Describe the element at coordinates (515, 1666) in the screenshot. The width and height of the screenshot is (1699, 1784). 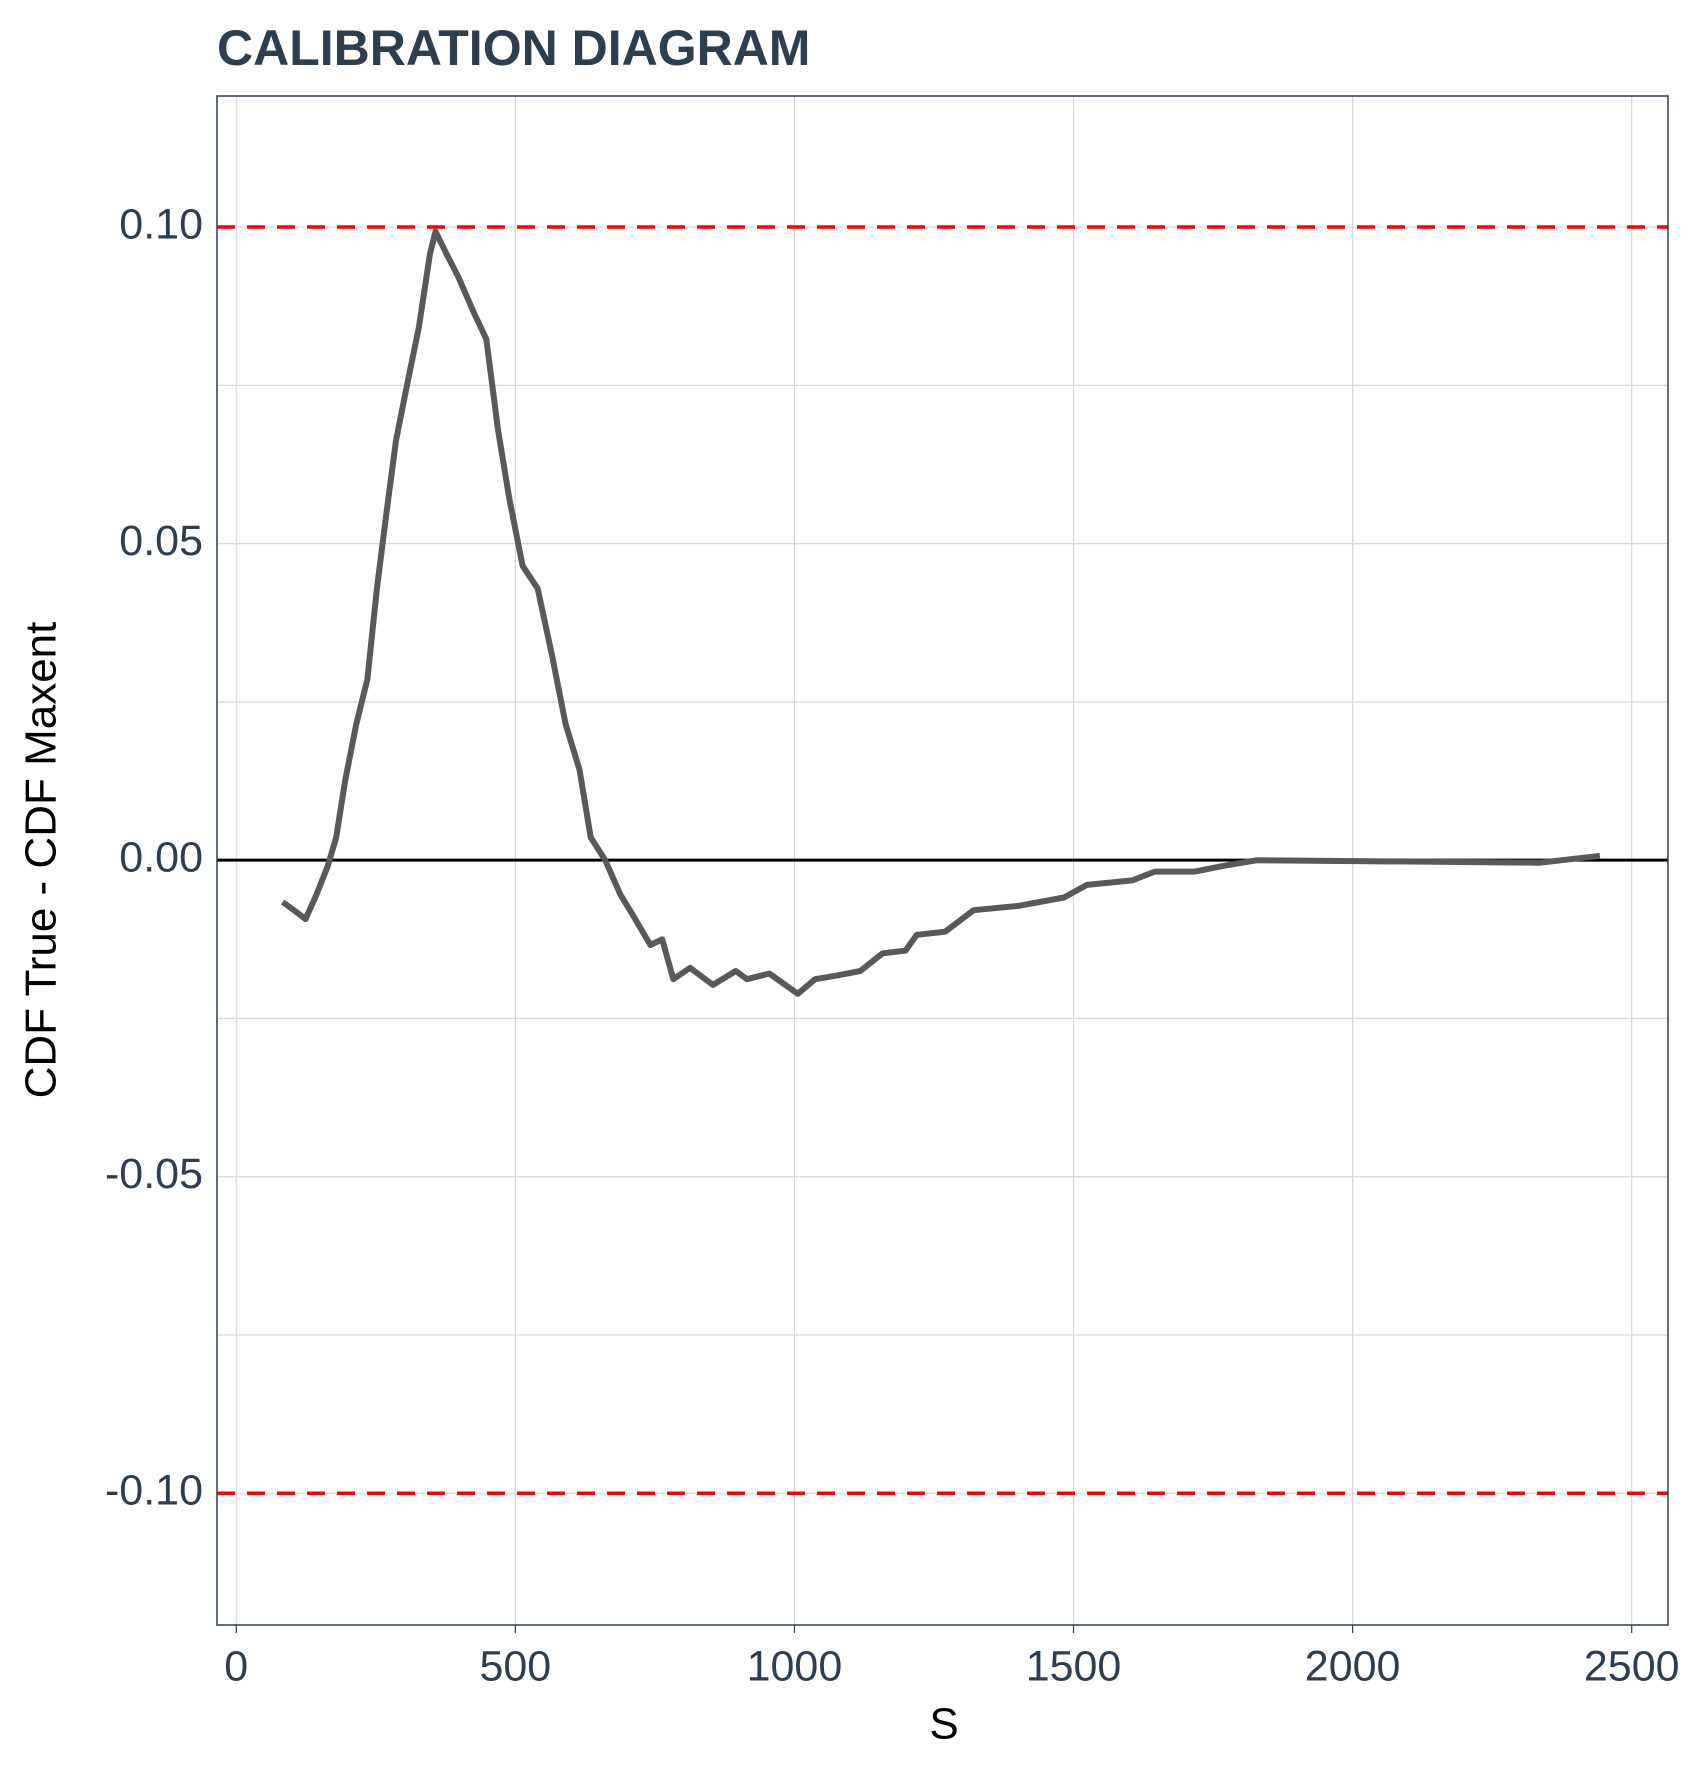
I see `x-tick-label: 500` at that location.